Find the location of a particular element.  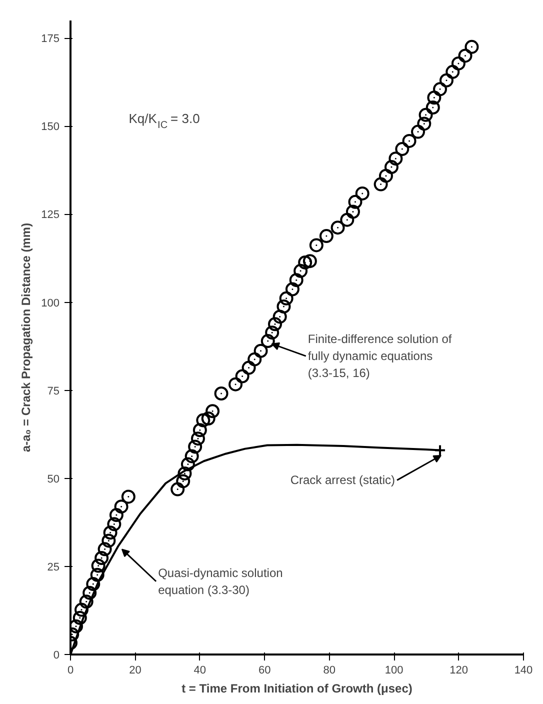

annotation: Crack arrest (static) is located at coordinates (343, 480).